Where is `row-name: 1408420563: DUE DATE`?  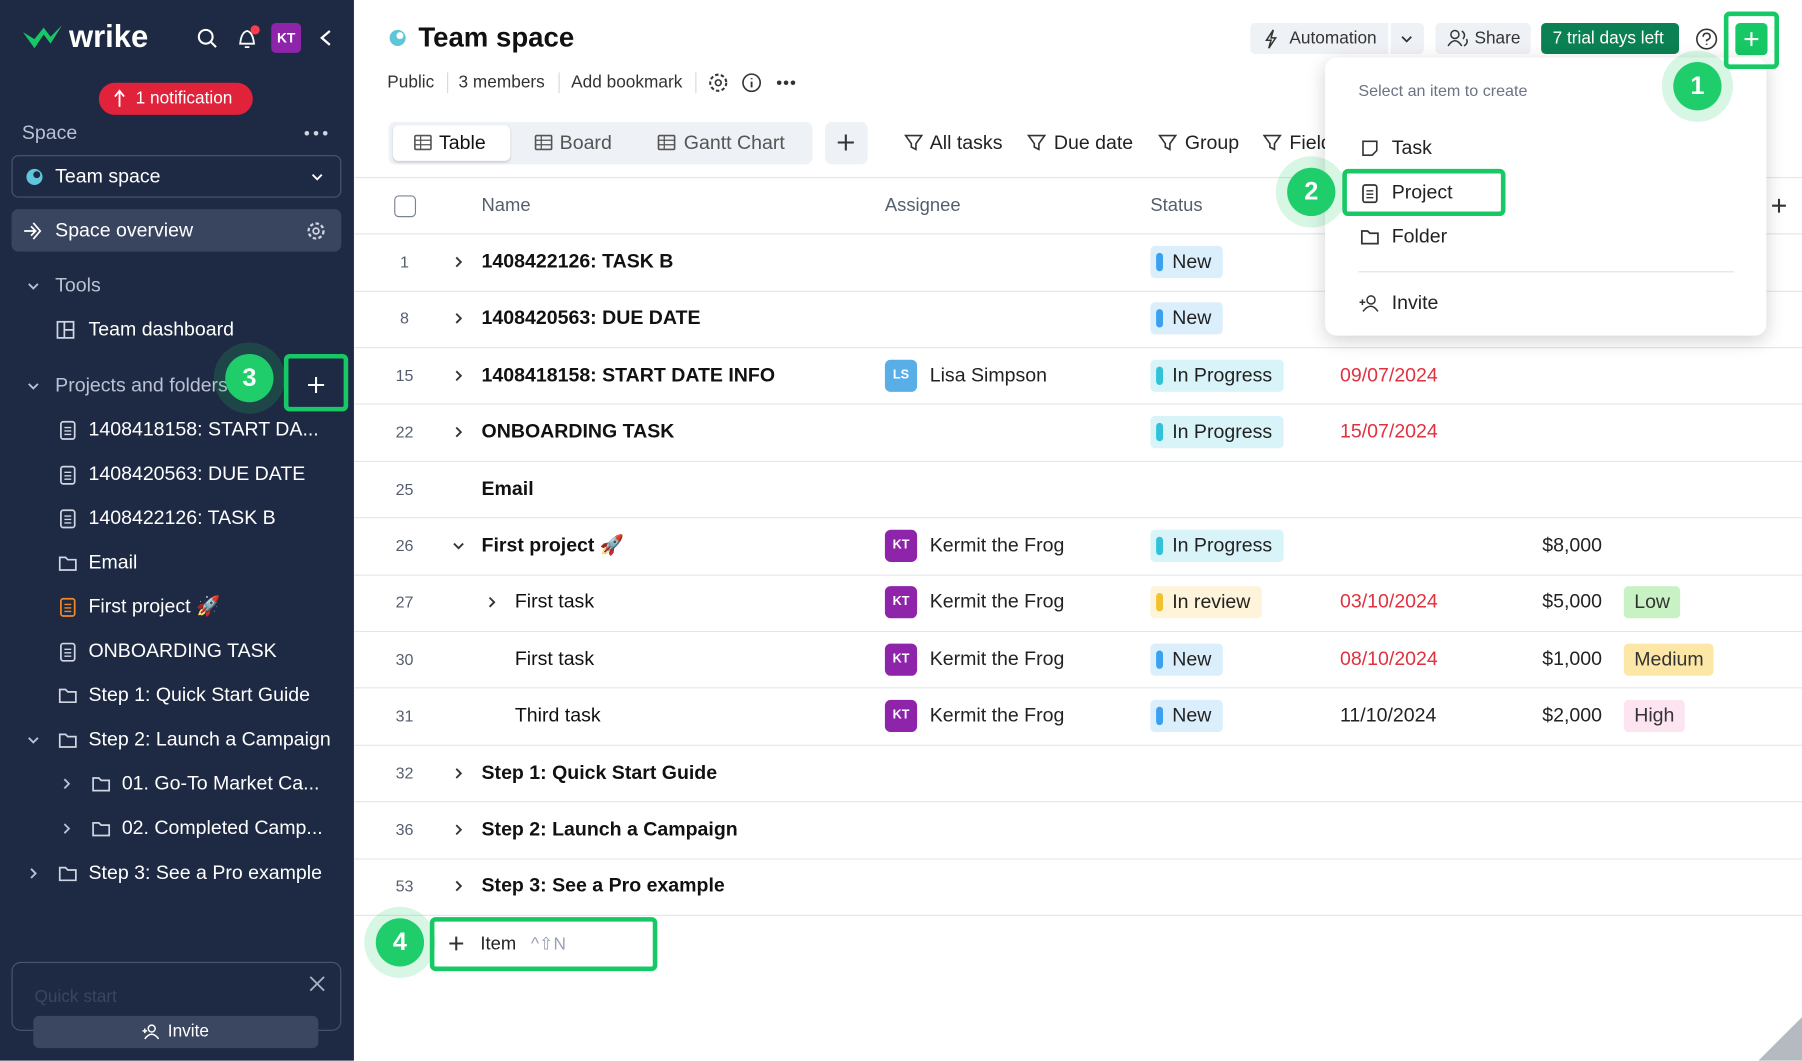
row-name: 1408420563: DUE DATE is located at coordinates (591, 318).